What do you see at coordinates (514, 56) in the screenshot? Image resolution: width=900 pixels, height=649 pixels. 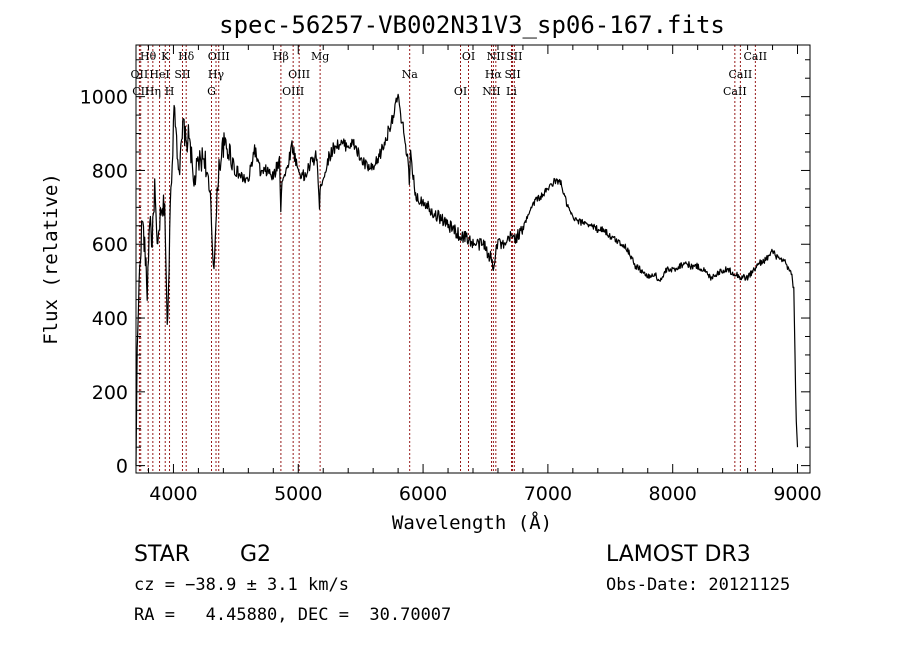 I see `marker-label-S-II-c: SII` at bounding box center [514, 56].